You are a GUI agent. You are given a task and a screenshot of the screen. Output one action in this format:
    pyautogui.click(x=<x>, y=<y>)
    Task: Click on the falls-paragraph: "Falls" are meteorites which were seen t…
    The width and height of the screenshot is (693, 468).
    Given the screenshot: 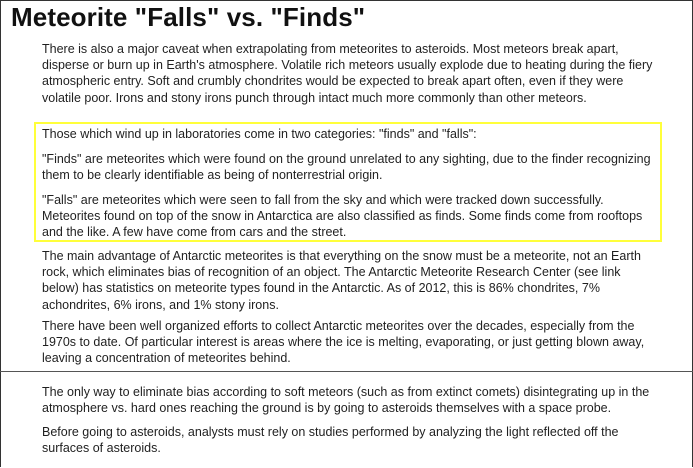 What is the action you would take?
    pyautogui.click(x=342, y=216)
    